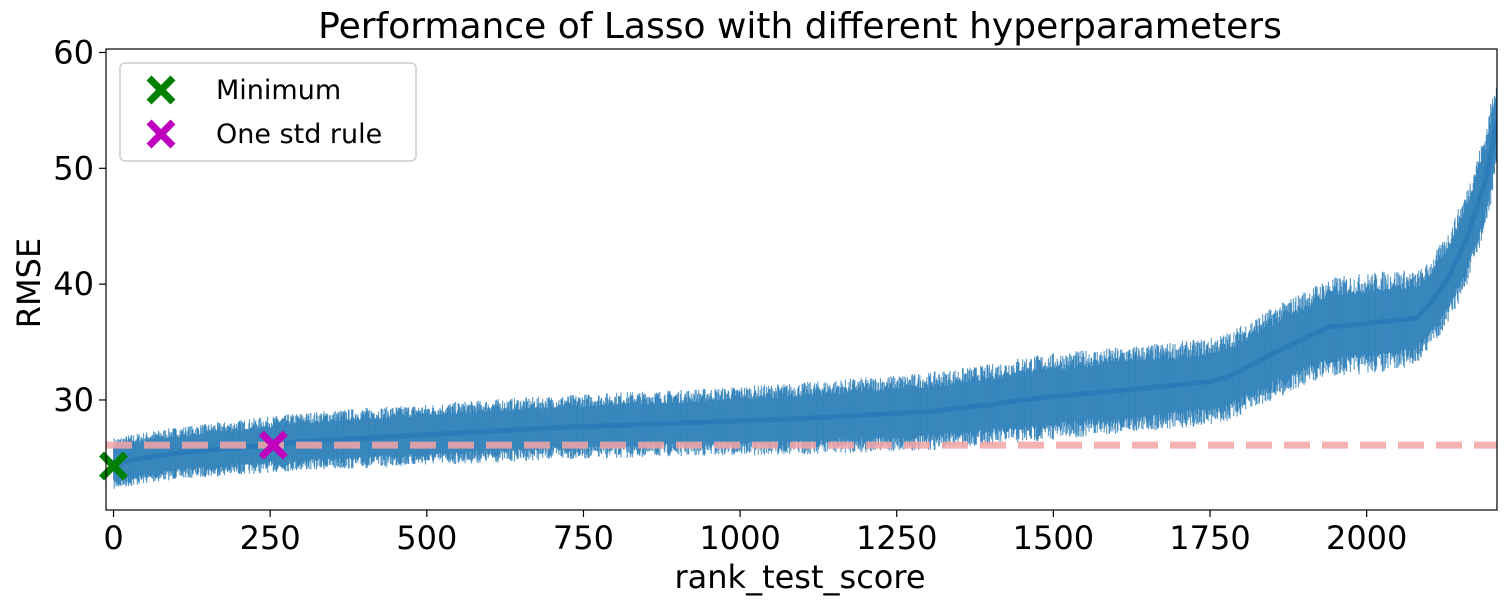 This screenshot has height=604, width=1508. Describe the element at coordinates (73, 400) in the screenshot. I see `y-tick-label: 30` at that location.